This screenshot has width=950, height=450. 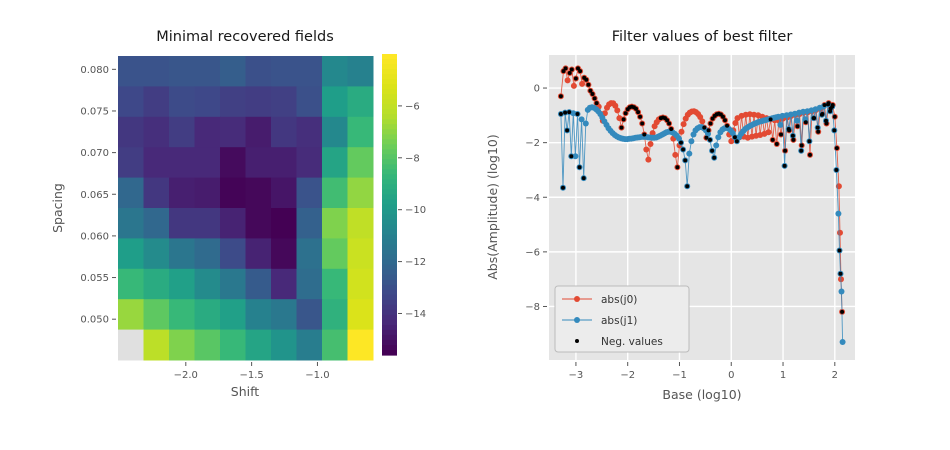 What do you see at coordinates (412, 106) in the screenshot?
I see `colorbar-tick-label: −6` at bounding box center [412, 106].